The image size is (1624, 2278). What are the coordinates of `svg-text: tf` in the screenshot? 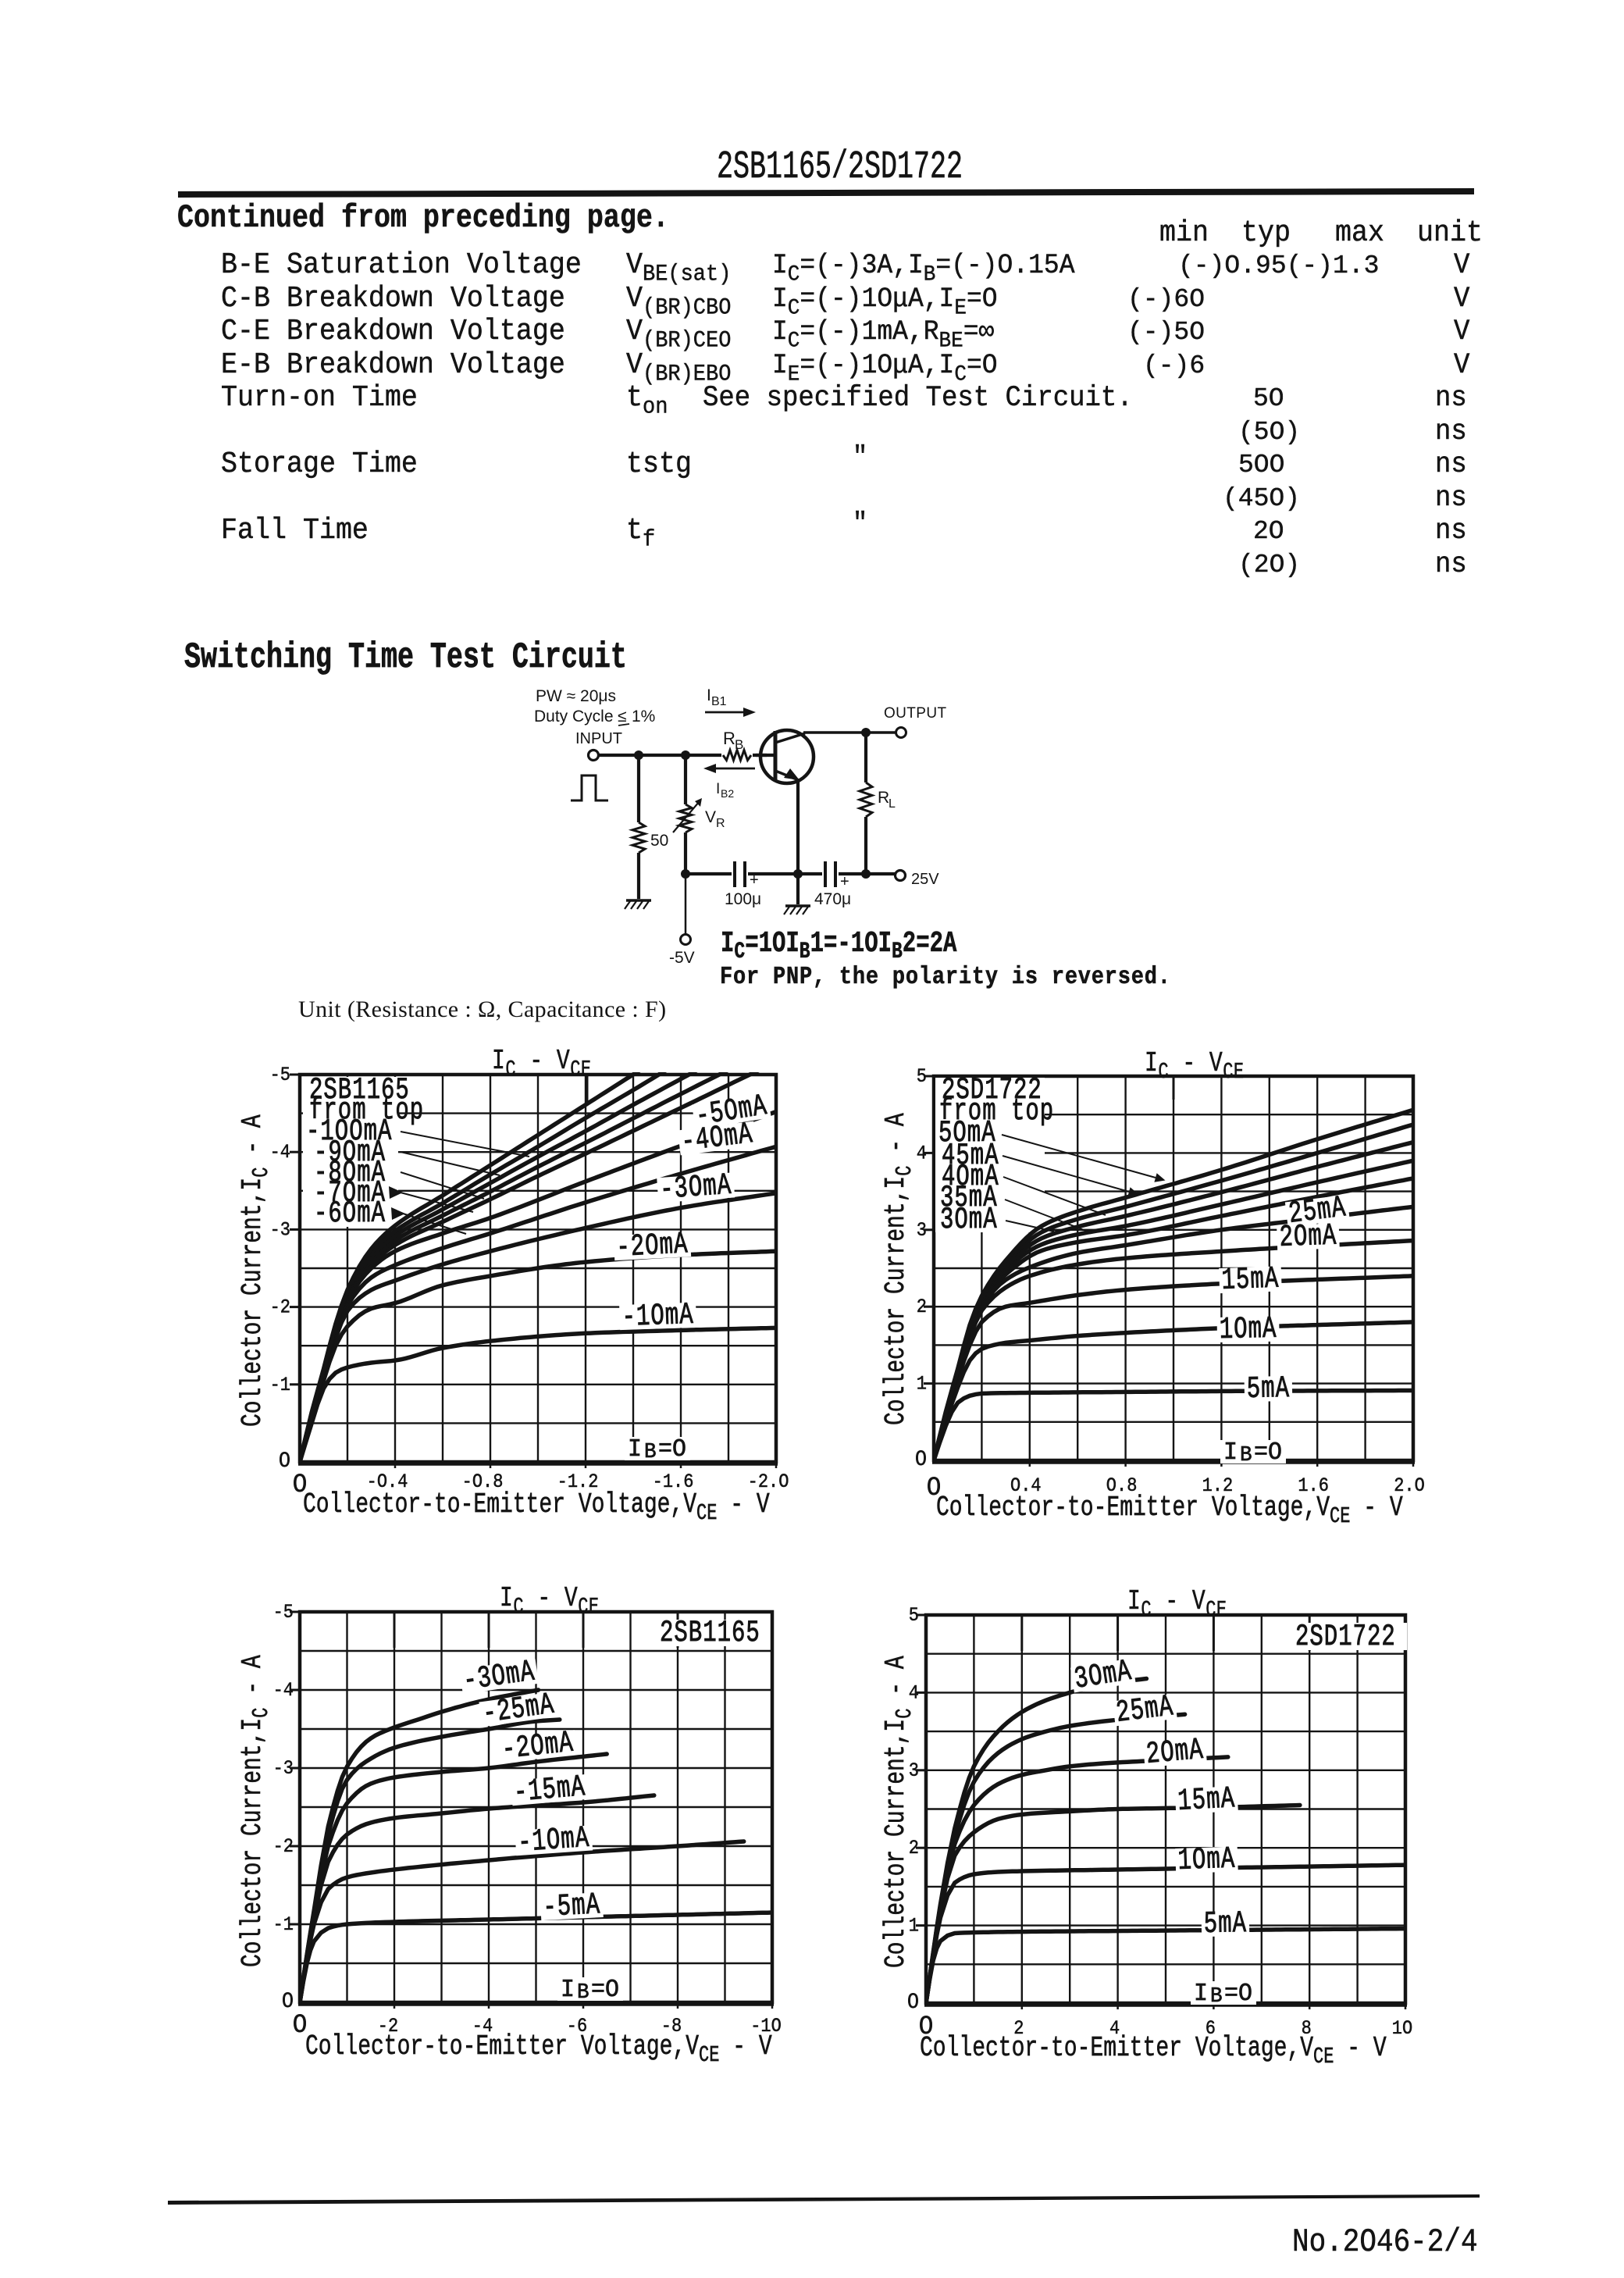 It's located at (640, 533).